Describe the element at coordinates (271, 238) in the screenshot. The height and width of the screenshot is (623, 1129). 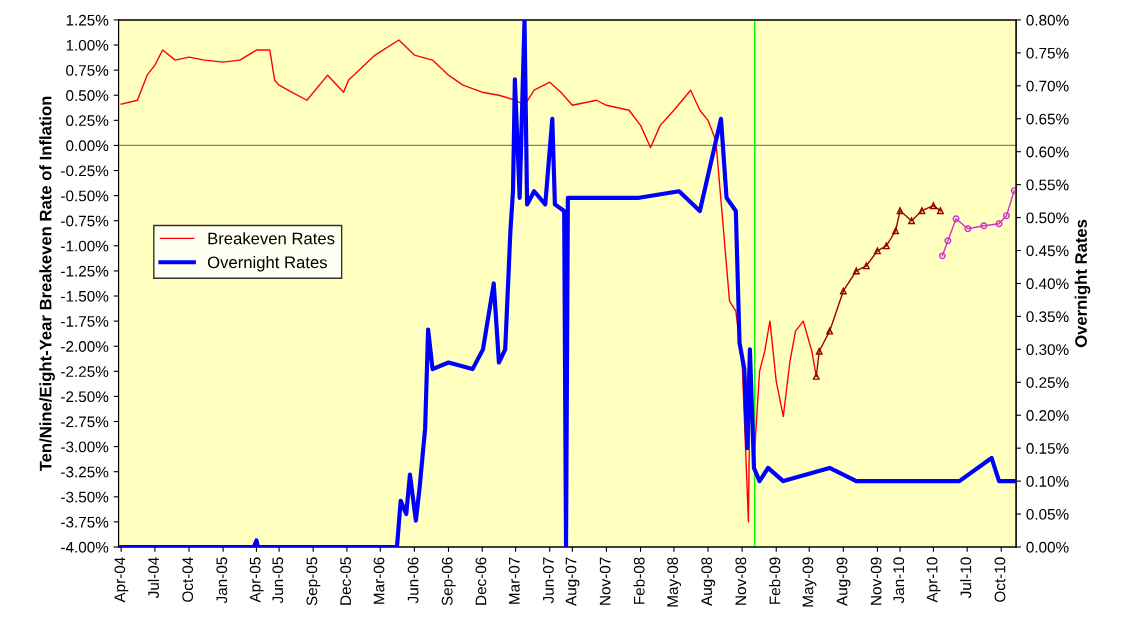
I see `legend-label: Breakeven Rates` at that location.